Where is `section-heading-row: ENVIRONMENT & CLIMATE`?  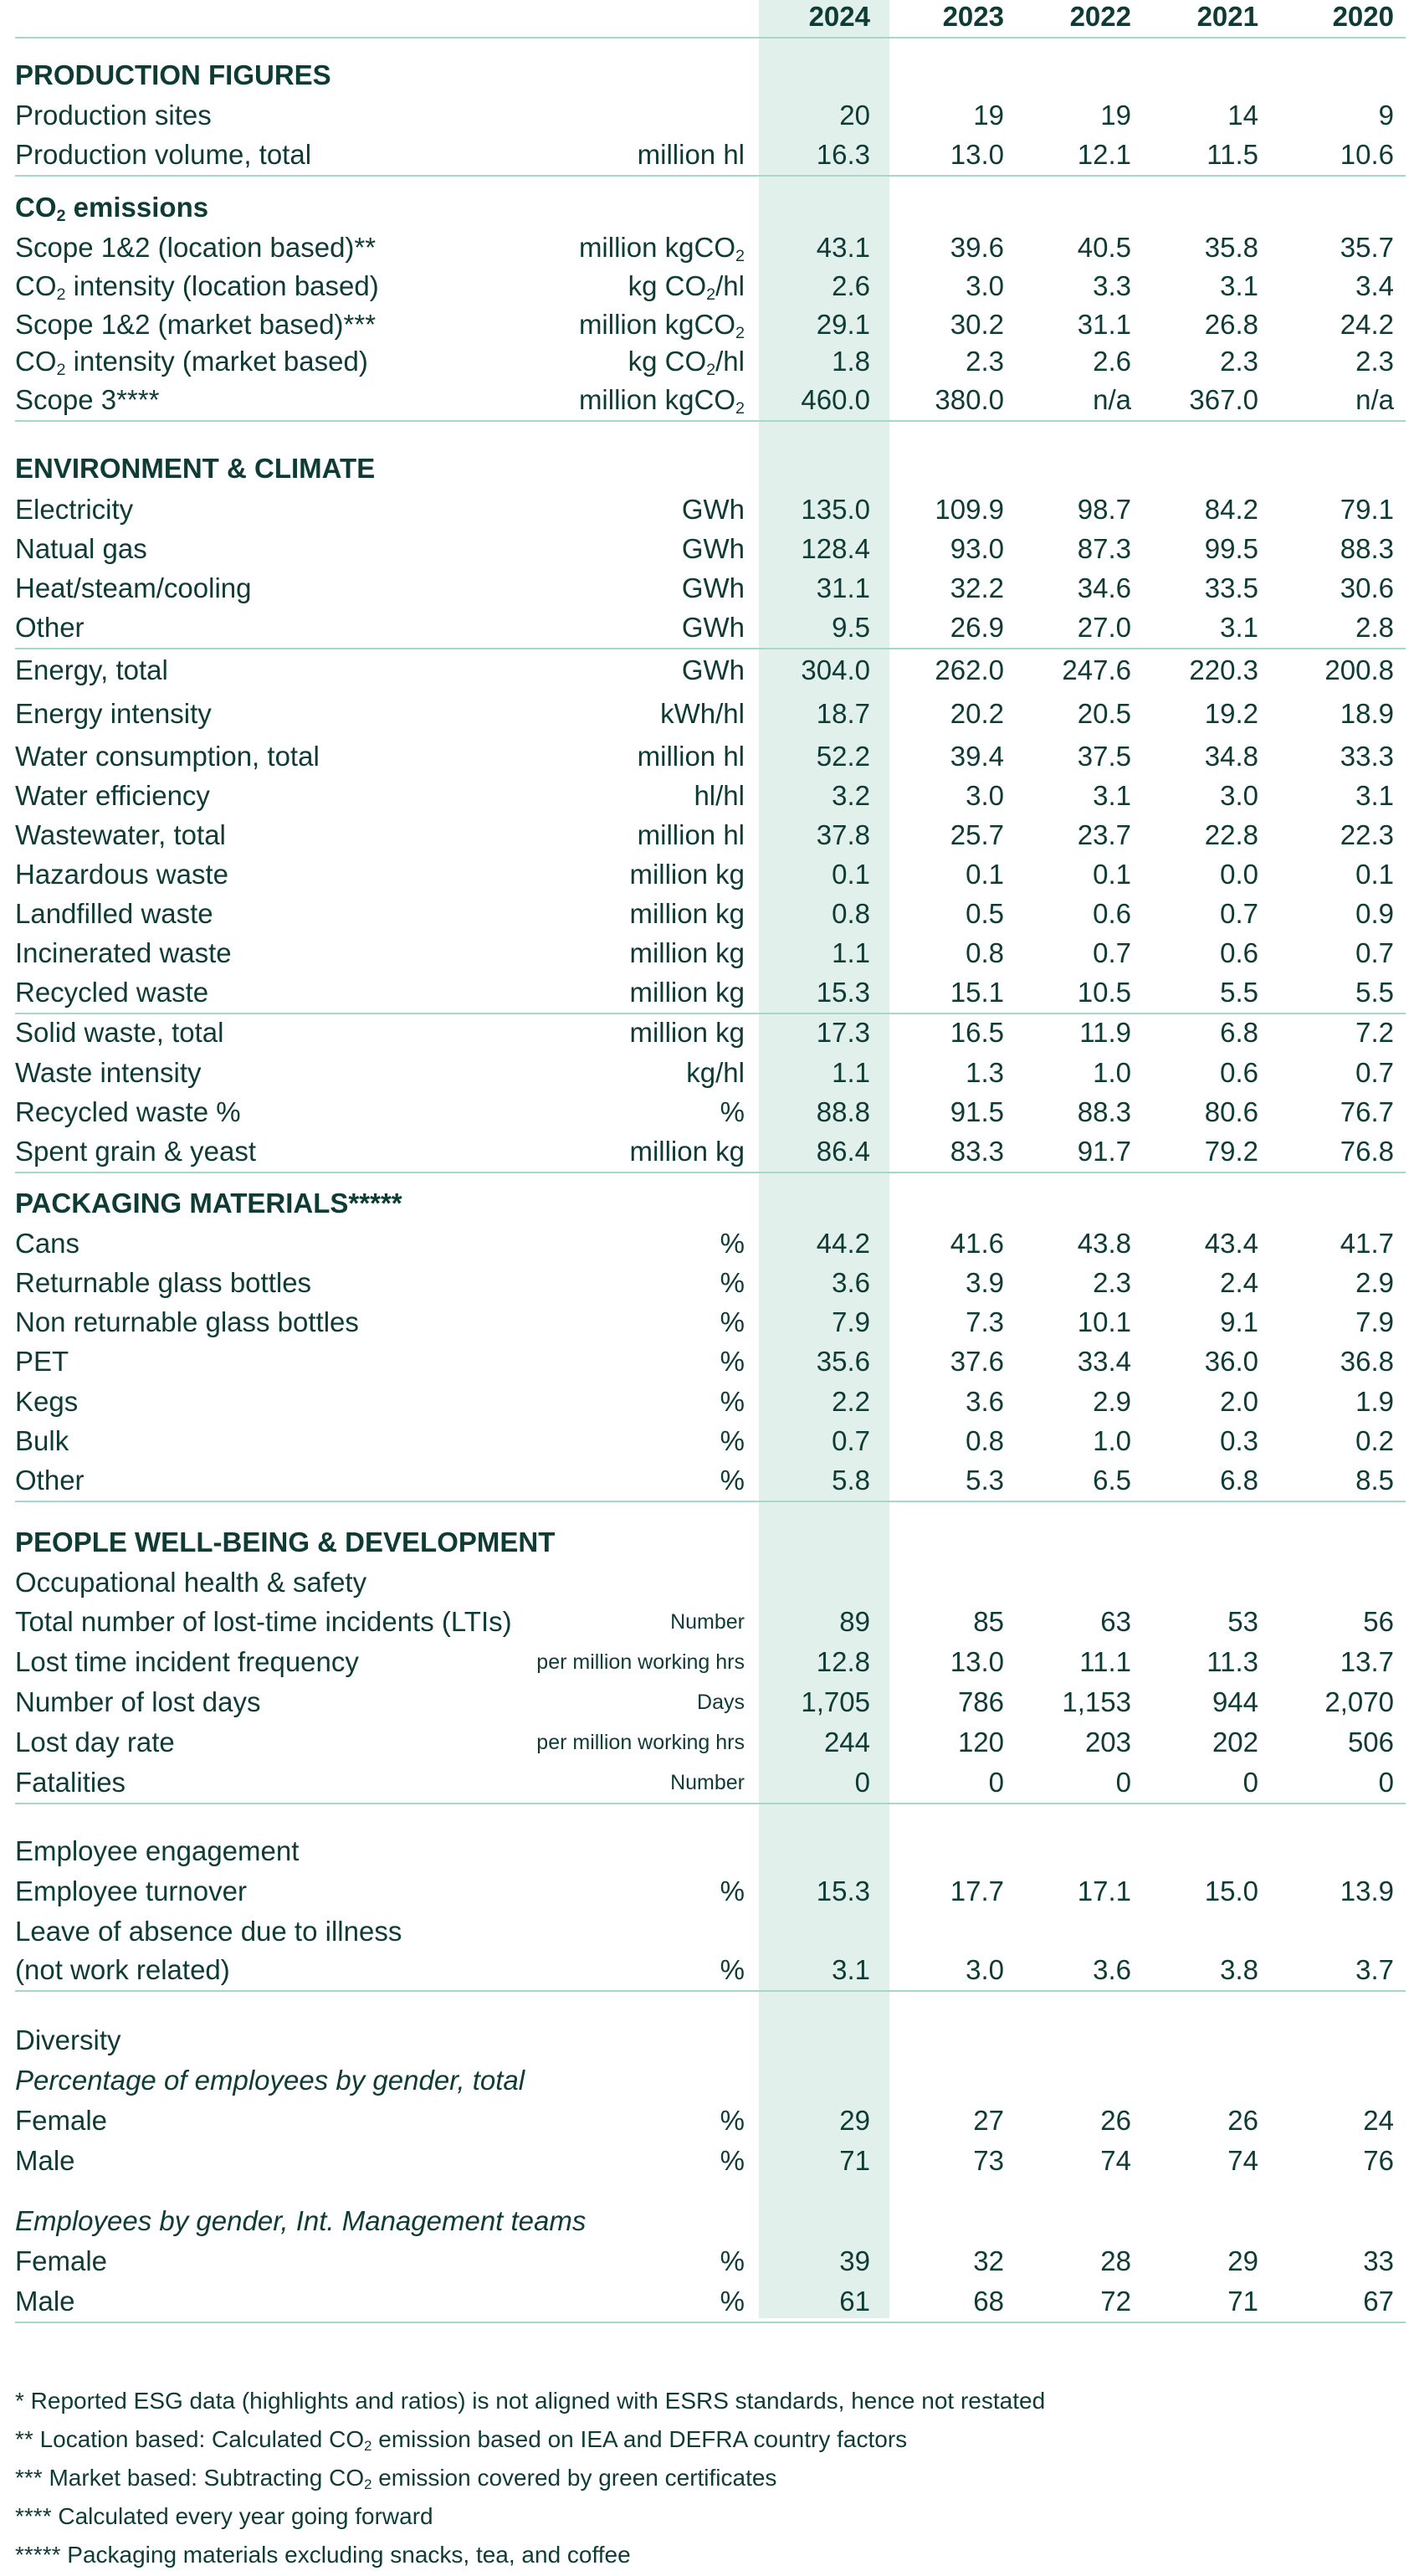
section-heading-row: ENVIRONMENT & CLIMATE is located at coordinates (707, 468).